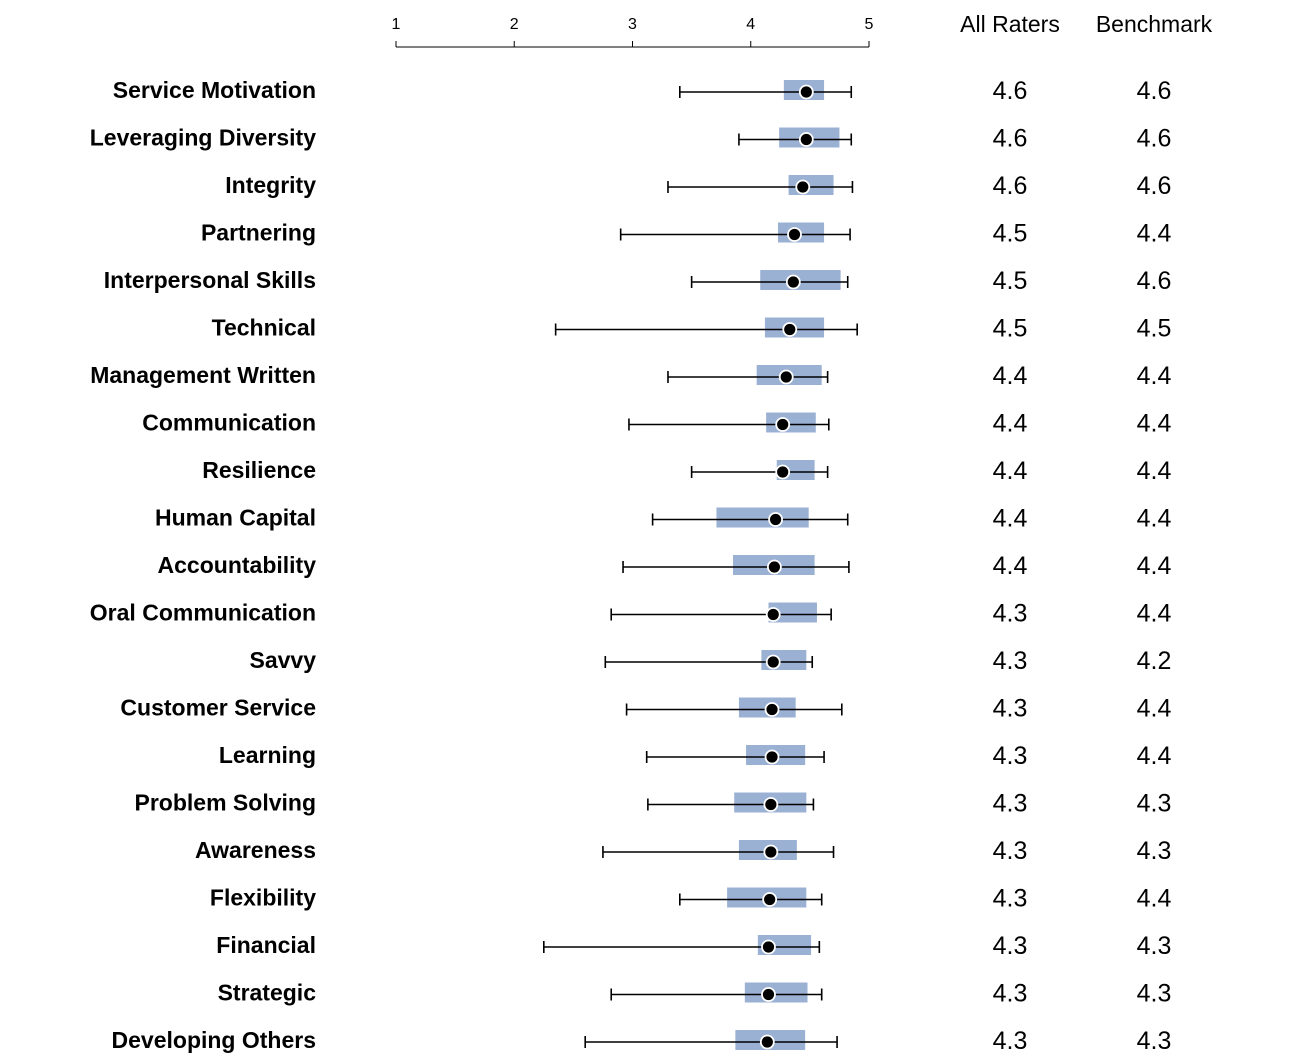  What do you see at coordinates (396, 24) in the screenshot?
I see `x-tick-label: 1` at bounding box center [396, 24].